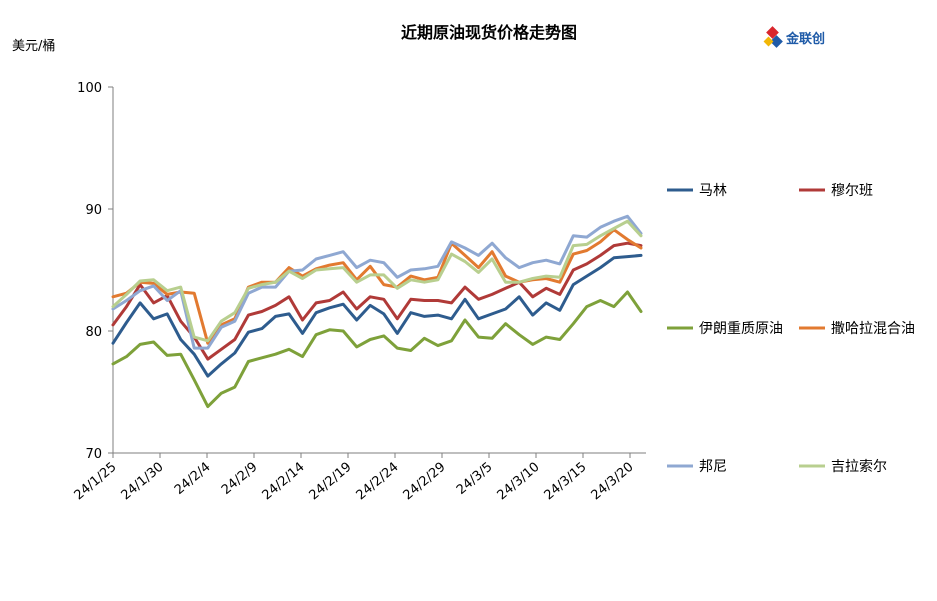 This screenshot has width=937, height=601. Describe the element at coordinates (773, 37) in the screenshot. I see `logo-mark-icon` at that location.